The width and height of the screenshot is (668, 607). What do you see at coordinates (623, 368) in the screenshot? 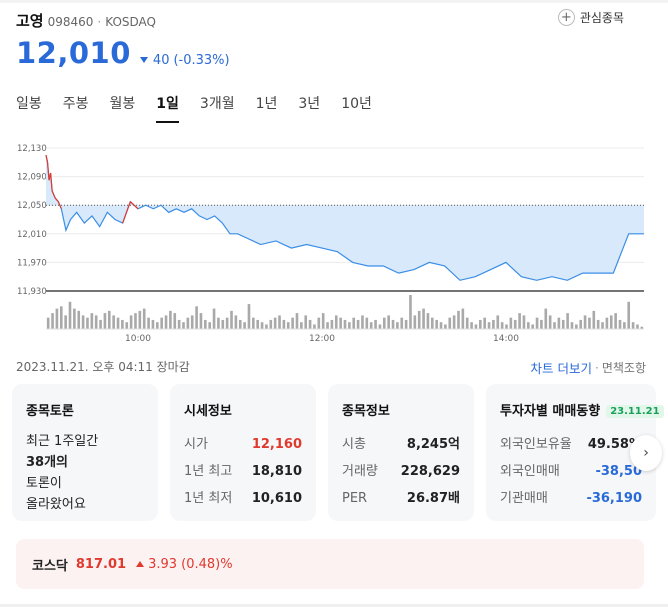
I see `disclaimer-link: 면책조항` at bounding box center [623, 368].